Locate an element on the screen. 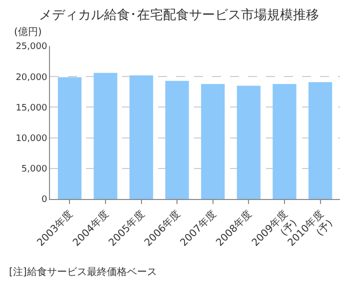 Image resolution: width=358 pixels, height=283 pixels. y-tick-label: 10,000 is located at coordinates (32, 139).